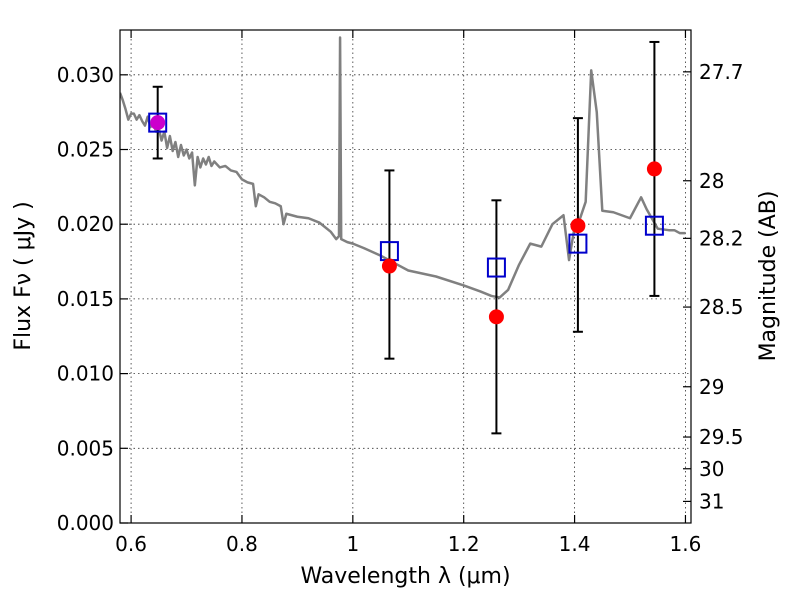 The image size is (800, 600). What do you see at coordinates (686, 544) in the screenshot?
I see `x-tick-label: 1.6` at bounding box center [686, 544].